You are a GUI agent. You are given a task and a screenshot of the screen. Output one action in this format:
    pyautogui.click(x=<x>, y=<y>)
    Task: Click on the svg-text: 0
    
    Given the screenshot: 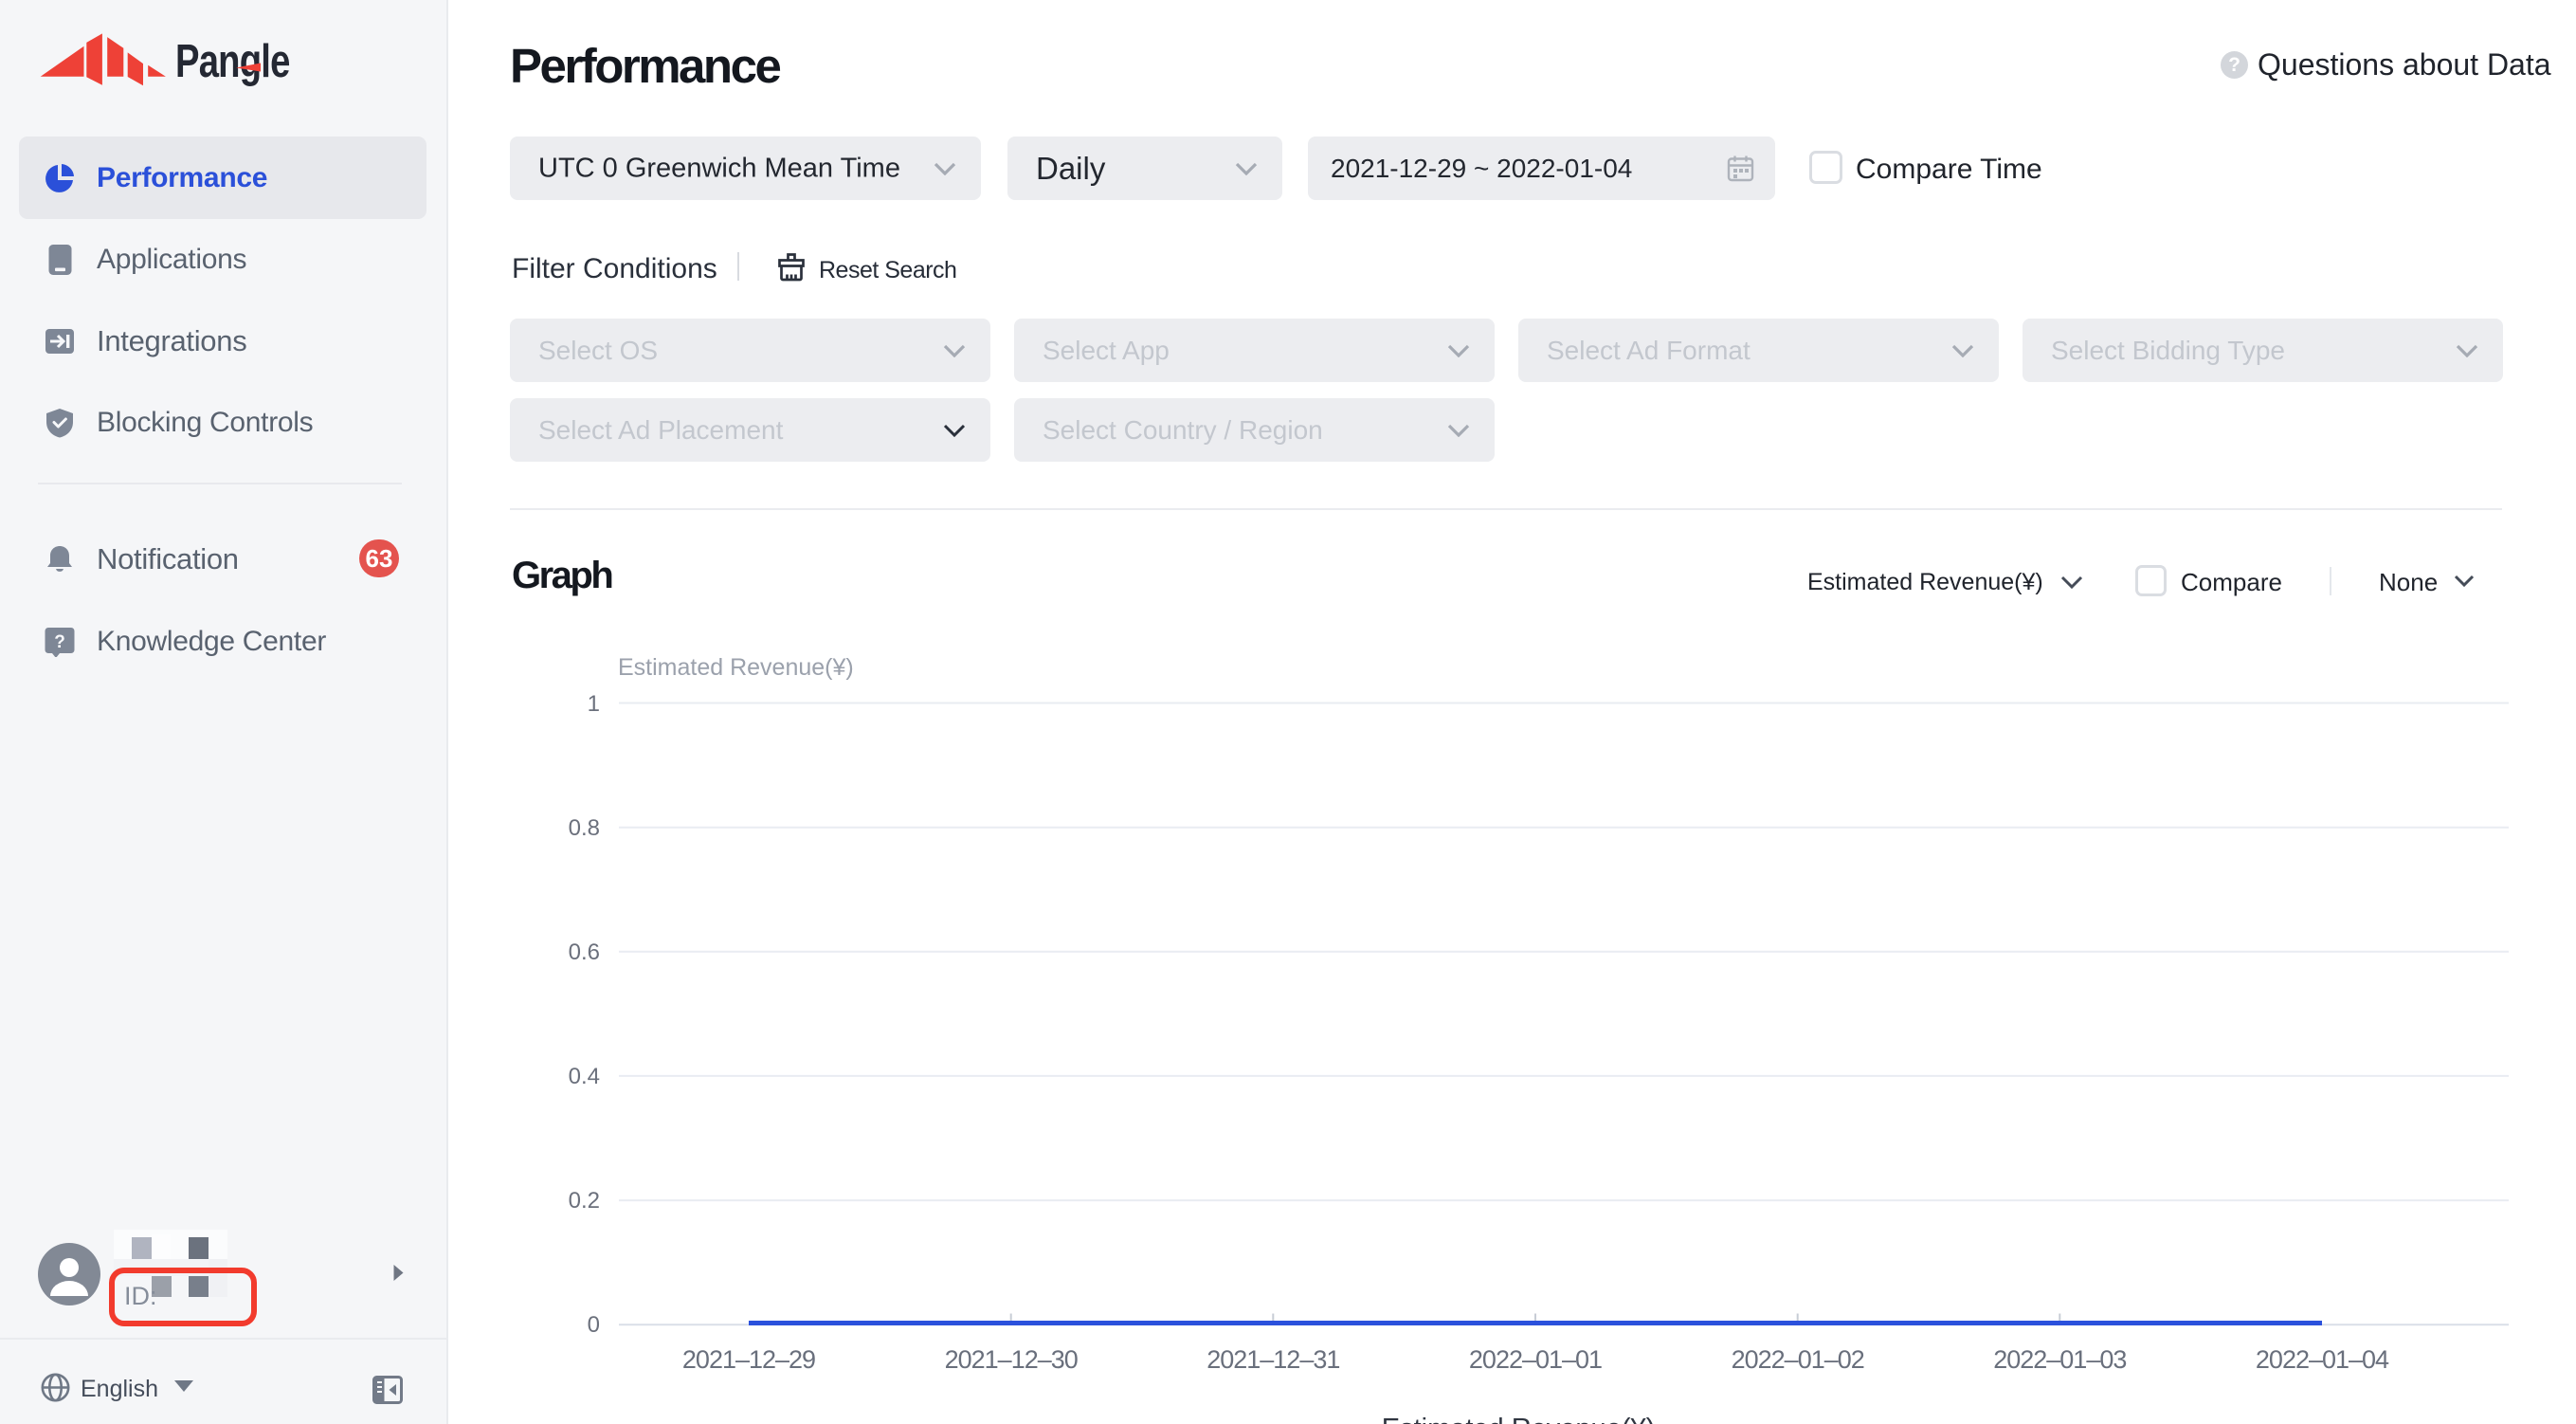 What is the action you would take?
    pyautogui.click(x=594, y=1325)
    